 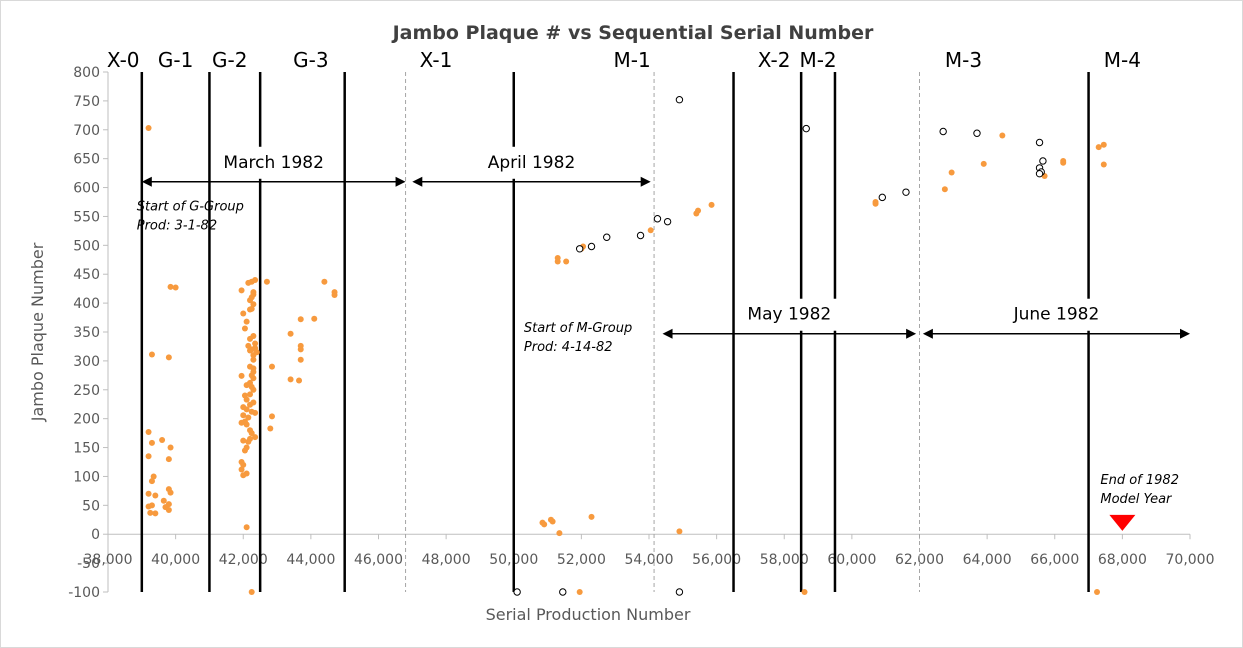 What do you see at coordinates (123, 60) in the screenshot?
I see `group-label: X-0` at bounding box center [123, 60].